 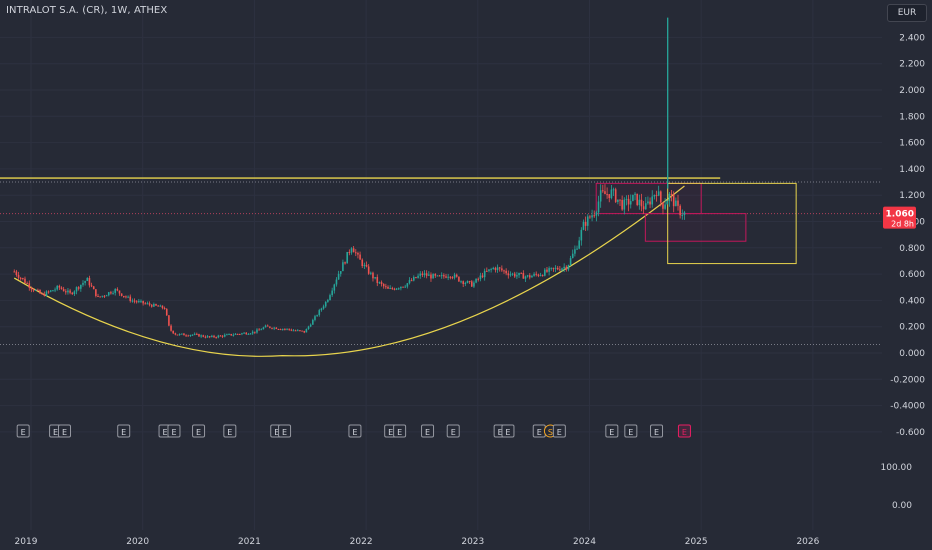 I want to click on price-axis-bg, so click(x=907, y=275).